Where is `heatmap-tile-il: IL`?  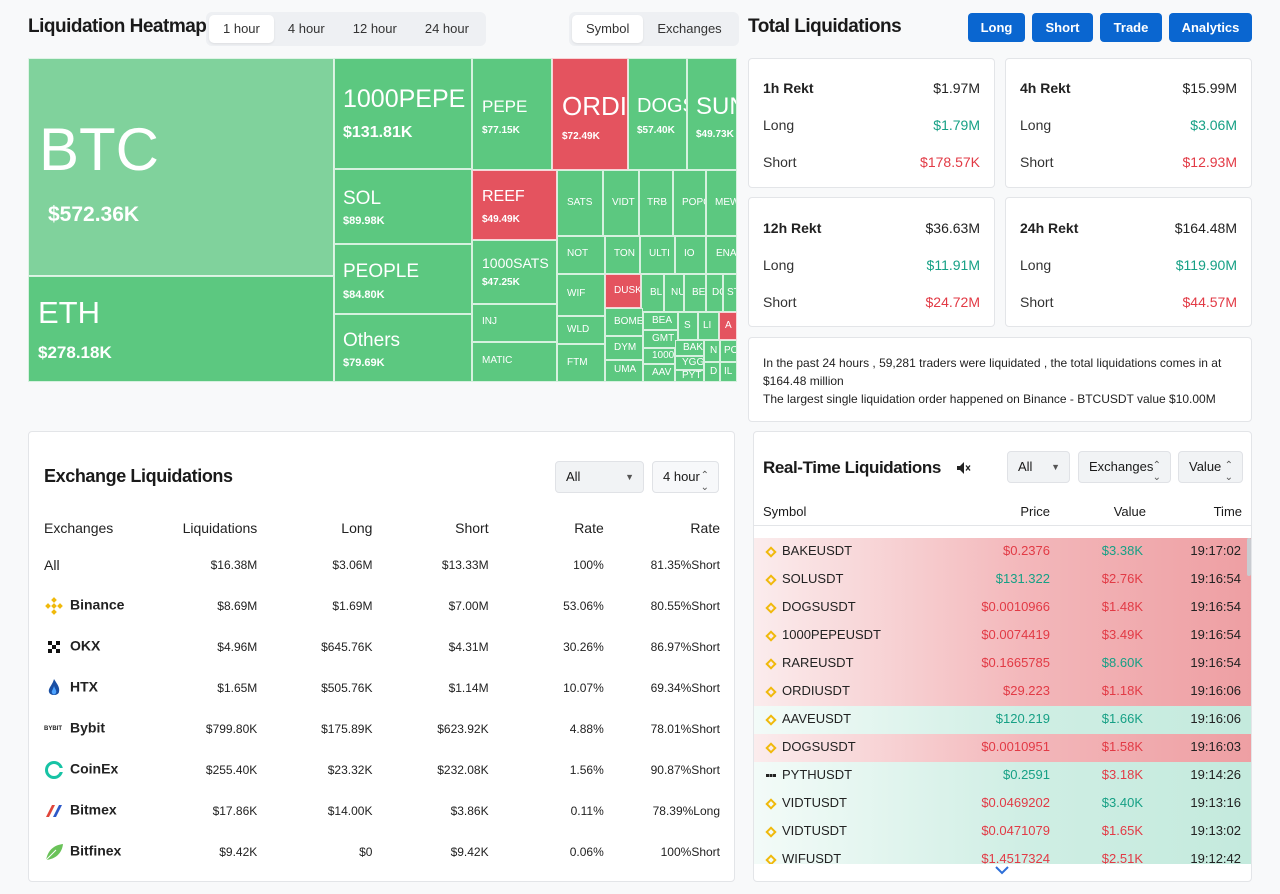
heatmap-tile-il: IL is located at coordinates (728, 372).